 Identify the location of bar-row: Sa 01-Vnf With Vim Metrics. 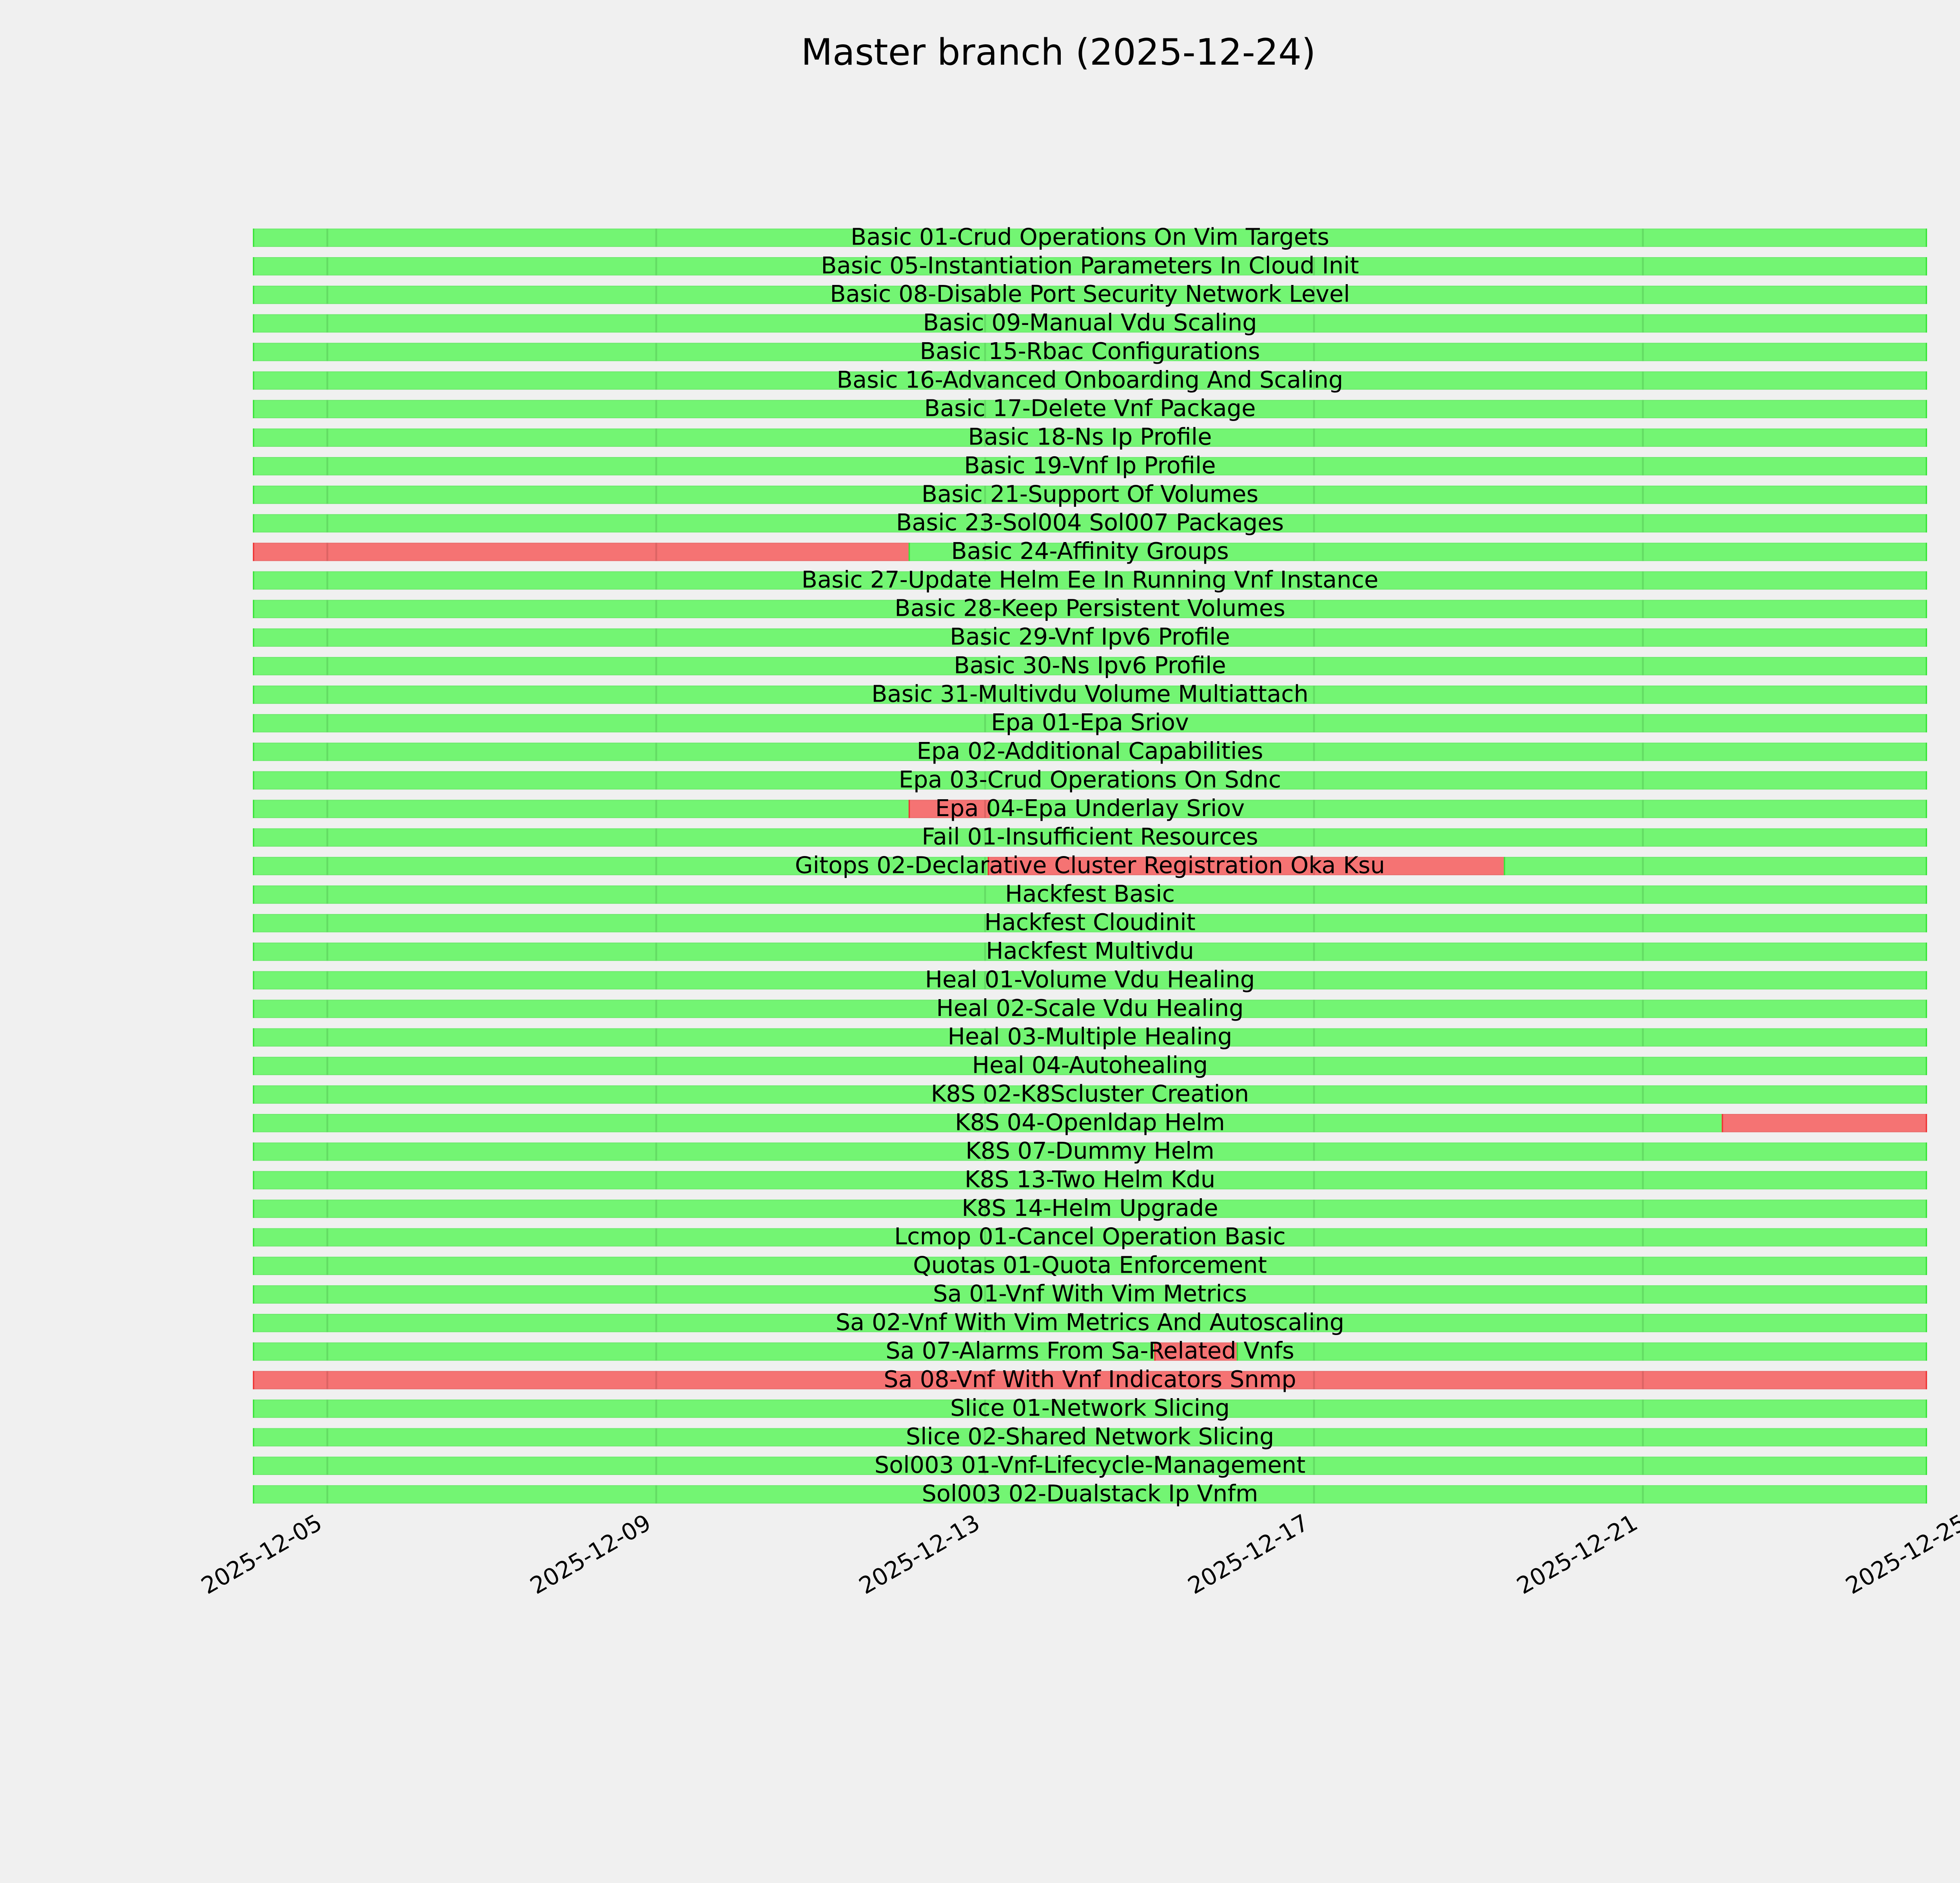
(1090, 1293).